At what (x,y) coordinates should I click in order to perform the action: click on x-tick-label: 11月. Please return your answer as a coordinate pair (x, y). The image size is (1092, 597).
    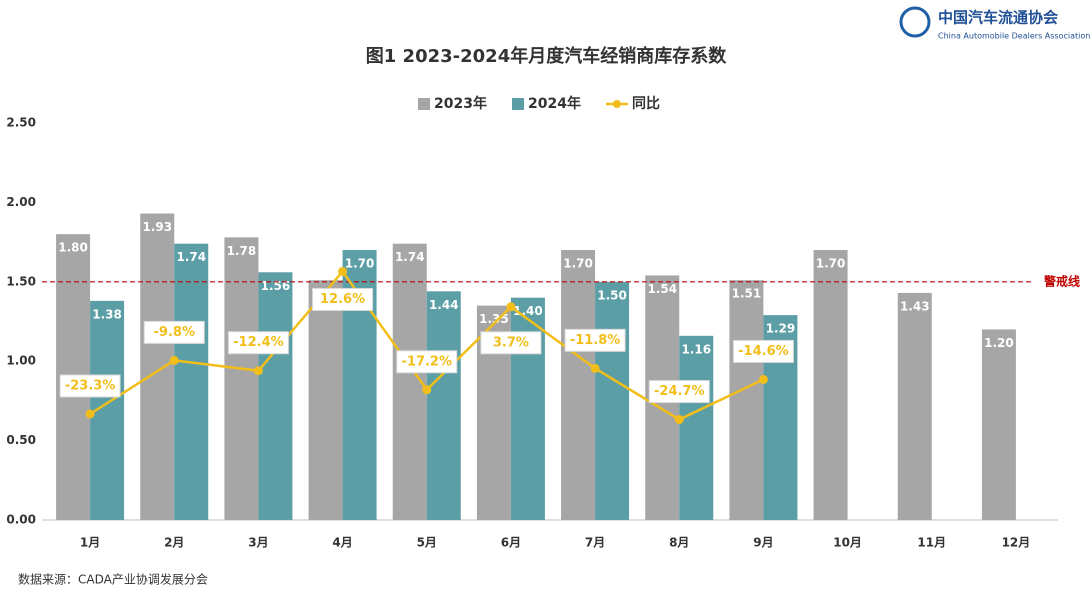
    Looking at the image, I should click on (931, 543).